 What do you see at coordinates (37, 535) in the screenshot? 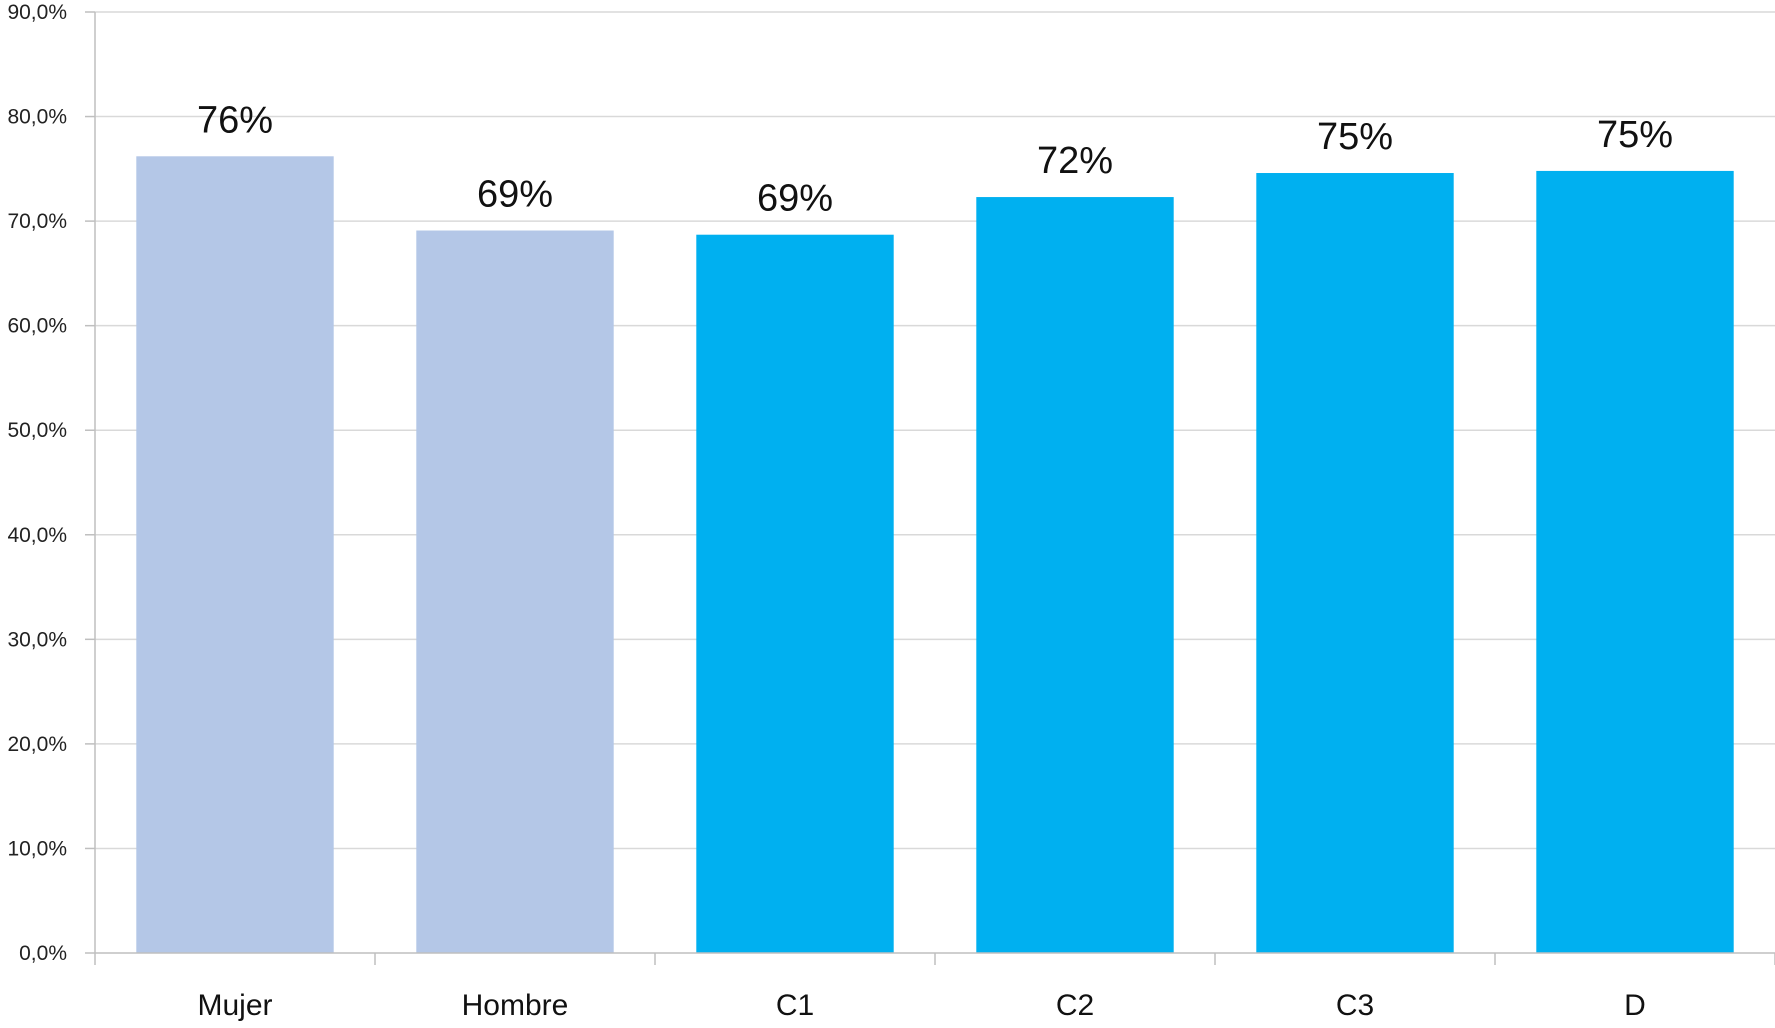
I see `y-tick-label: 40,0%` at bounding box center [37, 535].